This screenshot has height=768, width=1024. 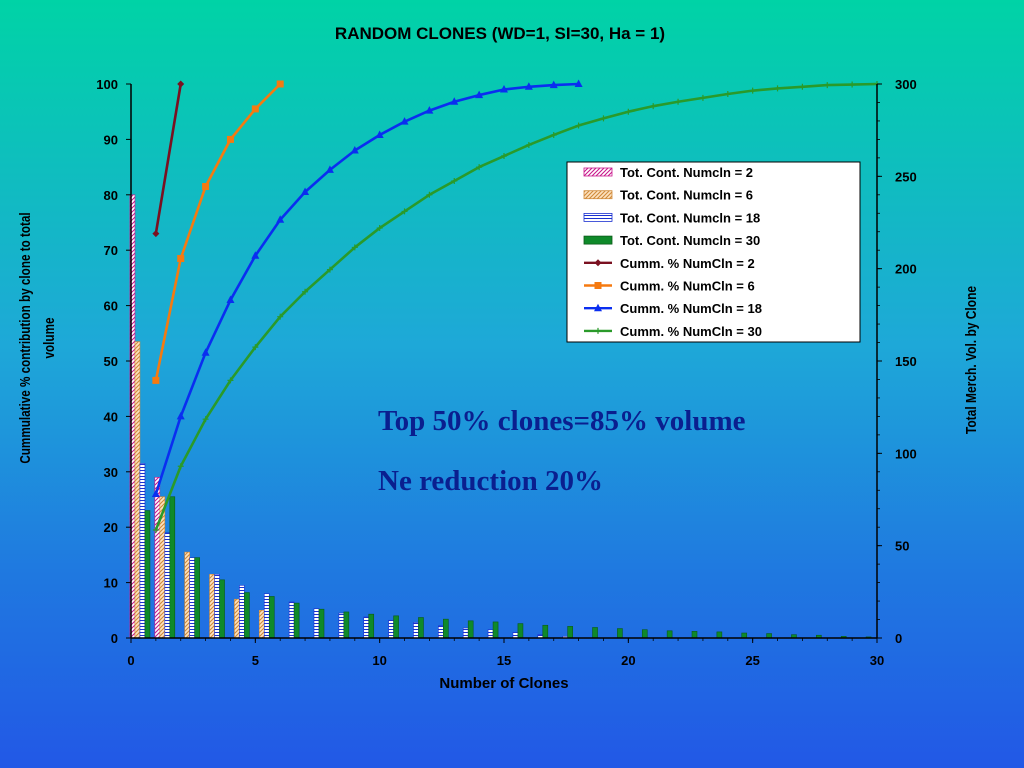 What do you see at coordinates (562, 421) in the screenshot?
I see `annotation-top-clones: Top 50% clones=85% volume` at bounding box center [562, 421].